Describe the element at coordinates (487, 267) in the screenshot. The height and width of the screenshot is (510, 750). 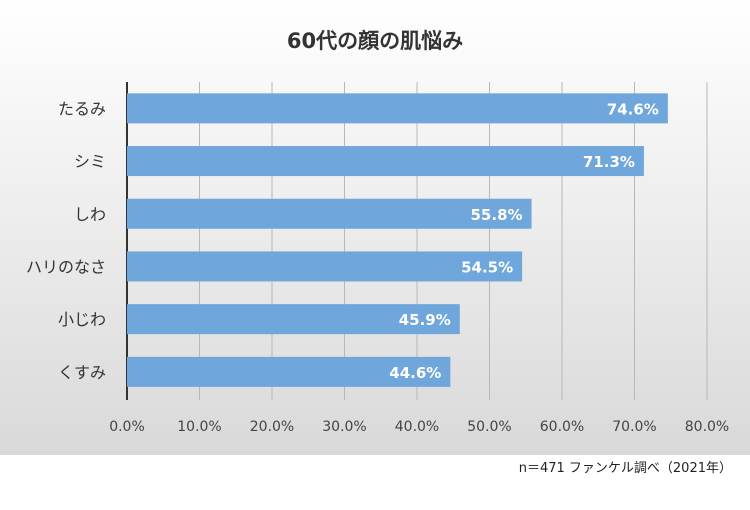
I see `data-label: 54.5%` at that location.